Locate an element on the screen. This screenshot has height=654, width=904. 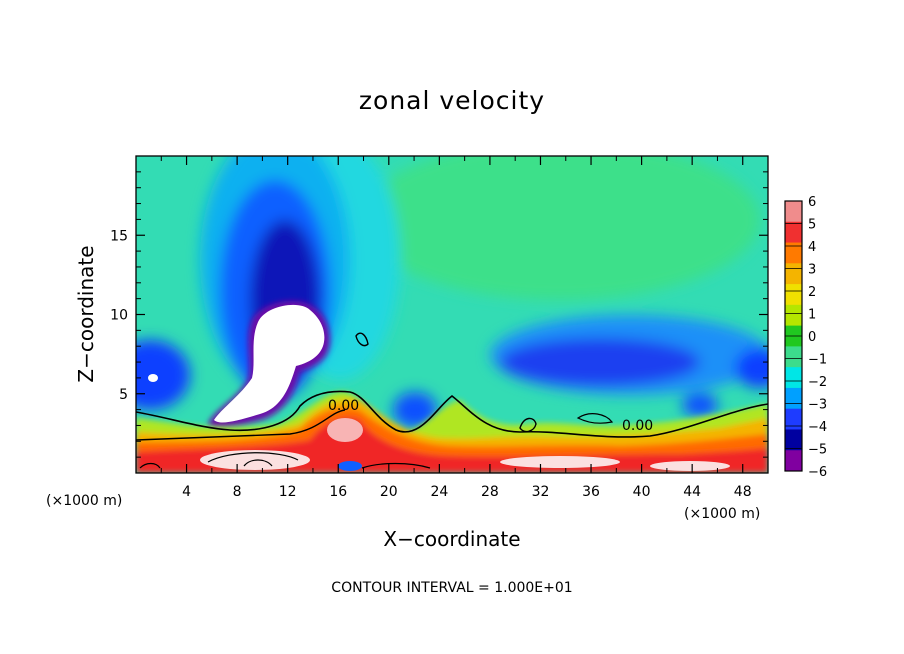
zero-contour-small is located at coordinates (528, 425).